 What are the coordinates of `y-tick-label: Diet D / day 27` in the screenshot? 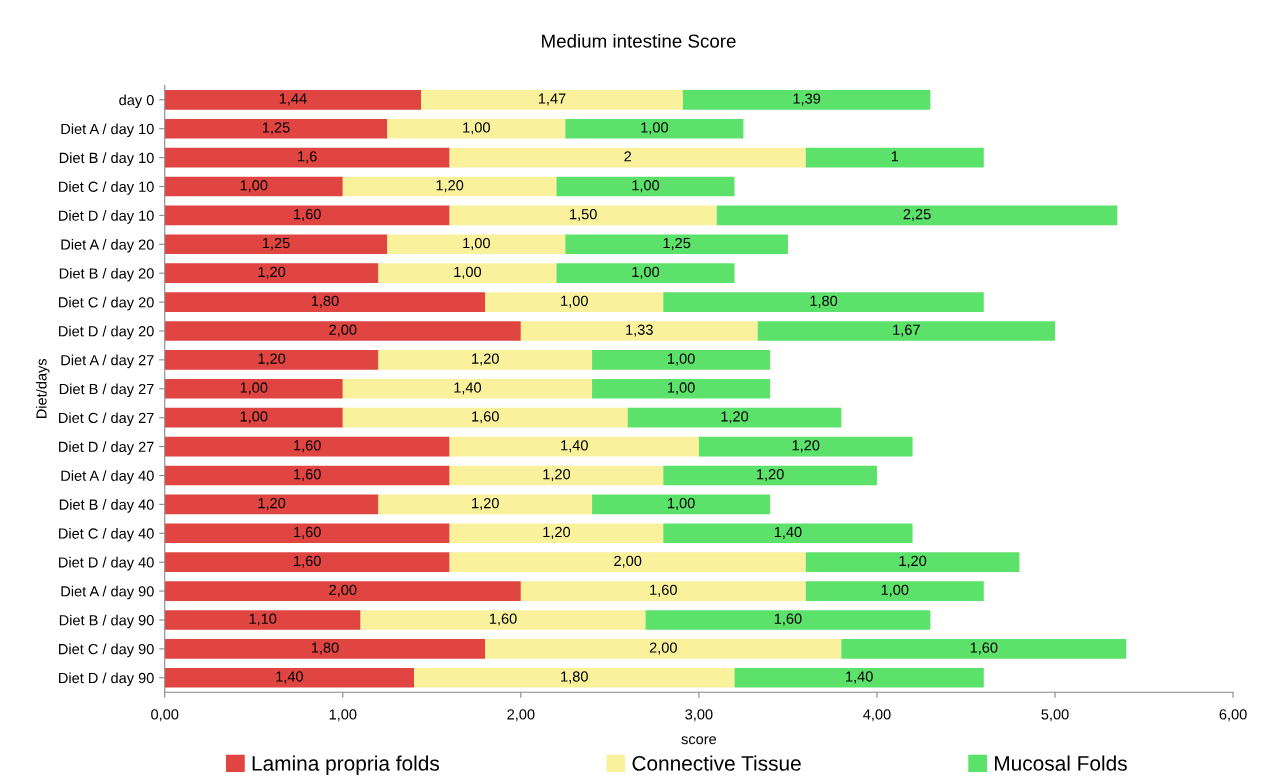 It's located at (106, 448).